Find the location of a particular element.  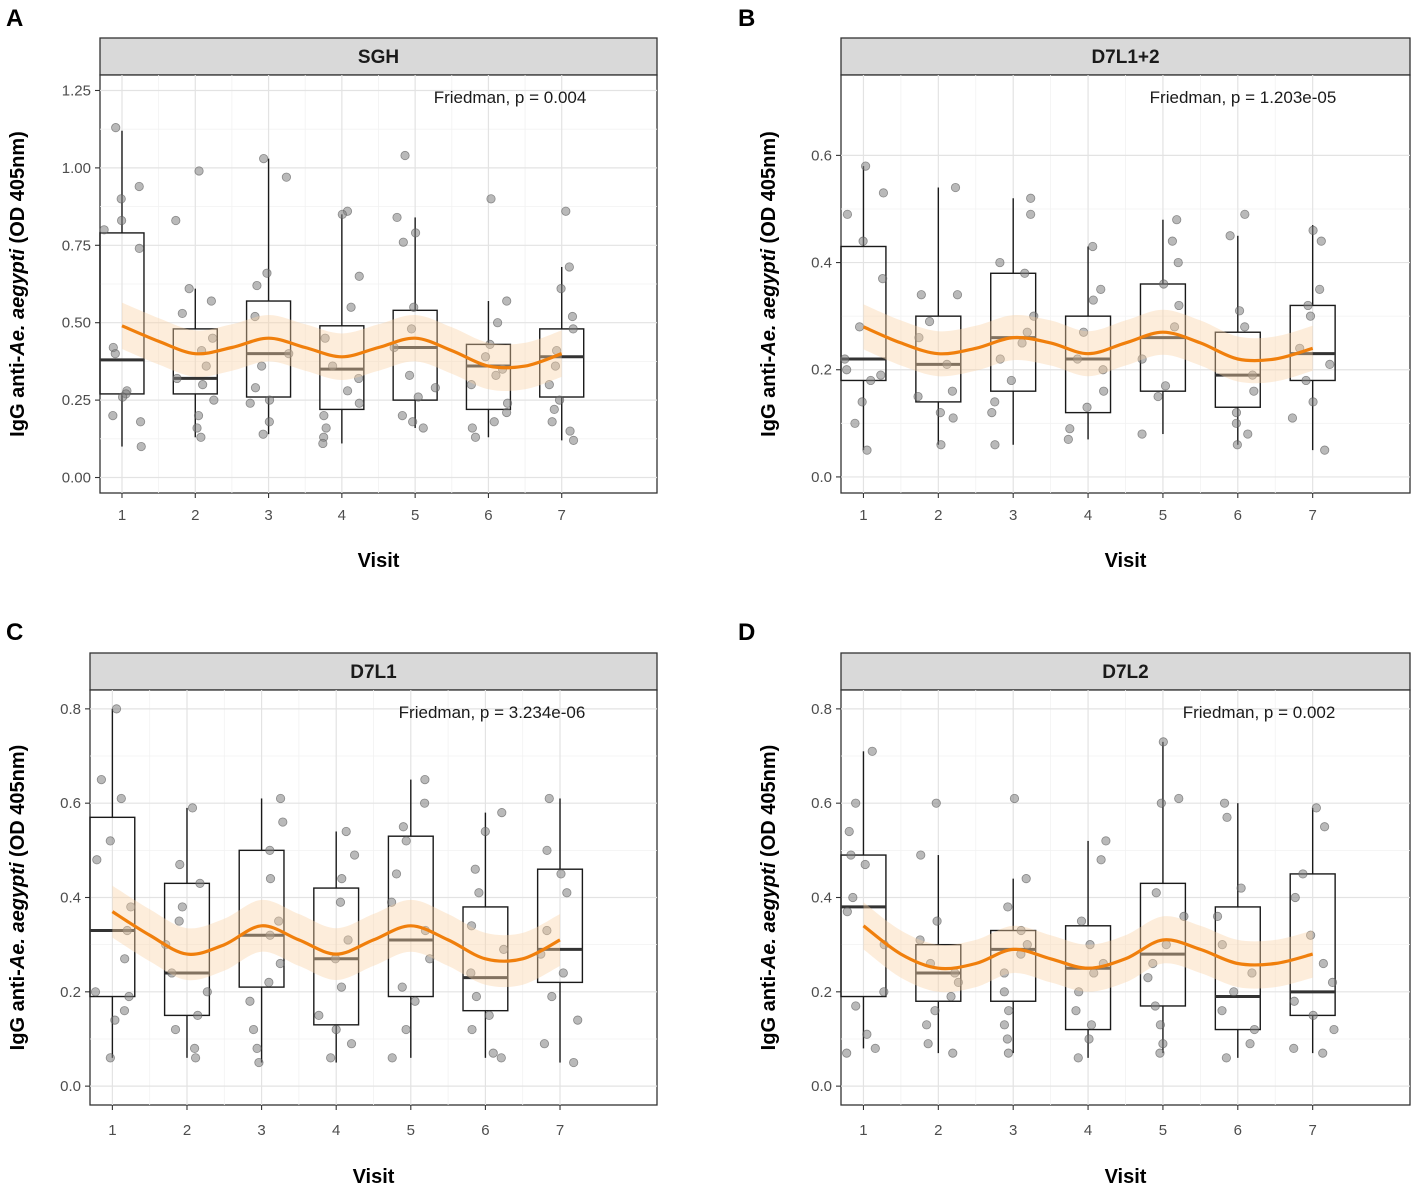

y-axis-title-species: Ae. aegypti is located at coordinates (769, 916).